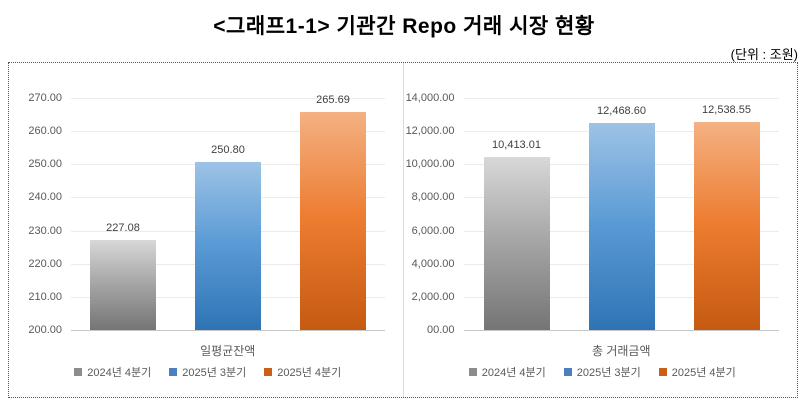 The height and width of the screenshot is (405, 808). What do you see at coordinates (433, 263) in the screenshot?
I see `y-axis-tick-label: 4,000.00` at bounding box center [433, 263].